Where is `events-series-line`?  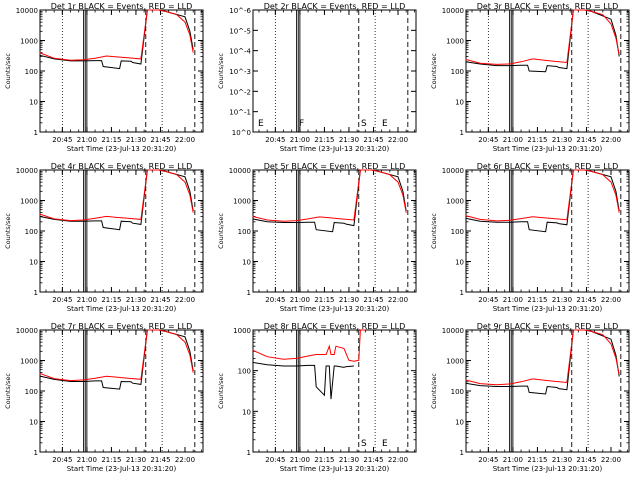
events-series-line is located at coordinates (116, 359).